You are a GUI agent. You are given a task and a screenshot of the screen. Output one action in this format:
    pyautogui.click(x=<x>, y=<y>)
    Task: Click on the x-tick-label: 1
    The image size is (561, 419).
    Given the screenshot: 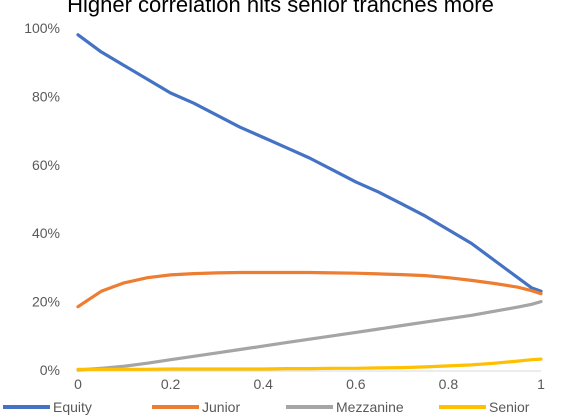 What is the action you would take?
    pyautogui.click(x=541, y=384)
    